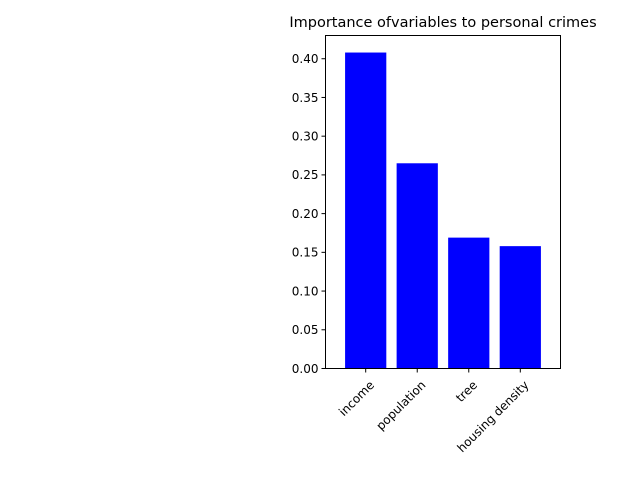 This screenshot has width=640, height=480. Describe the element at coordinates (305, 136) in the screenshot. I see `y-tick-label: 0.30` at that location.